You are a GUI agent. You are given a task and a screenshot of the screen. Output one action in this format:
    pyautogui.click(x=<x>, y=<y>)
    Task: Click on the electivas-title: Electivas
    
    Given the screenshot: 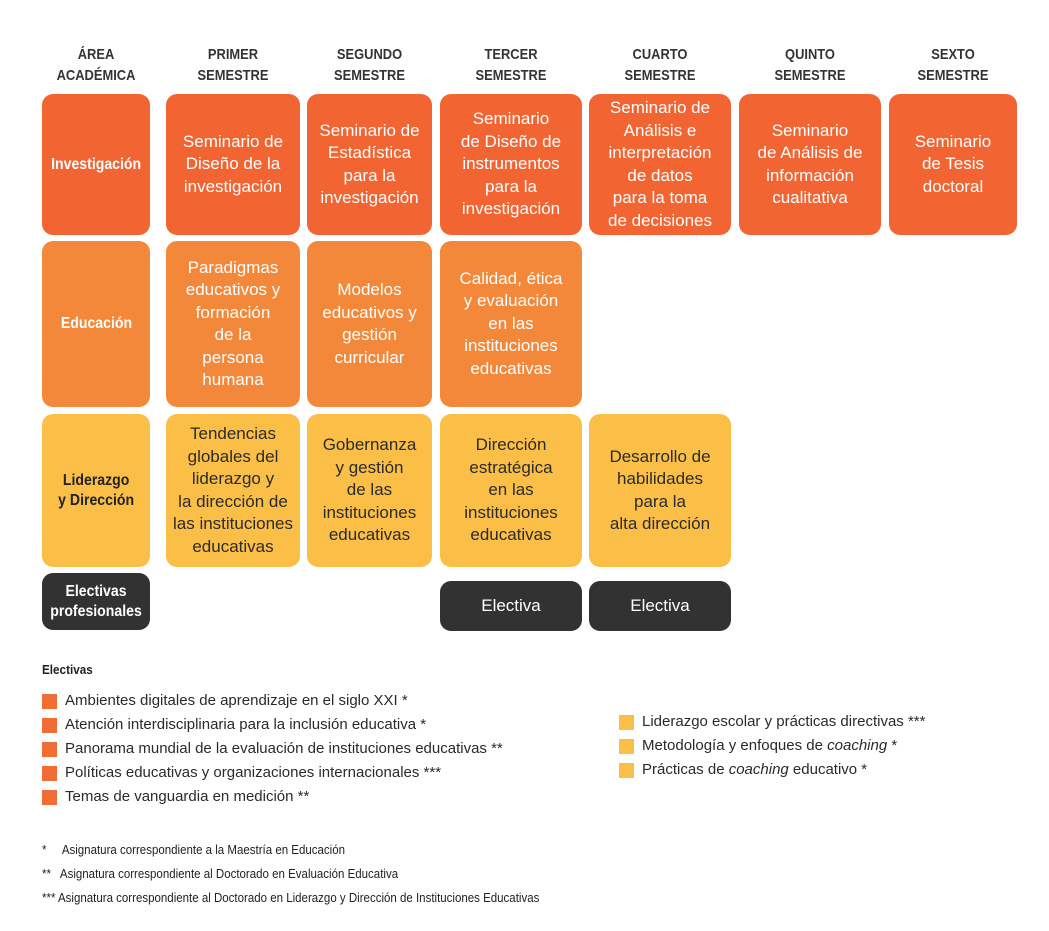 What is the action you would take?
    pyautogui.click(x=67, y=669)
    